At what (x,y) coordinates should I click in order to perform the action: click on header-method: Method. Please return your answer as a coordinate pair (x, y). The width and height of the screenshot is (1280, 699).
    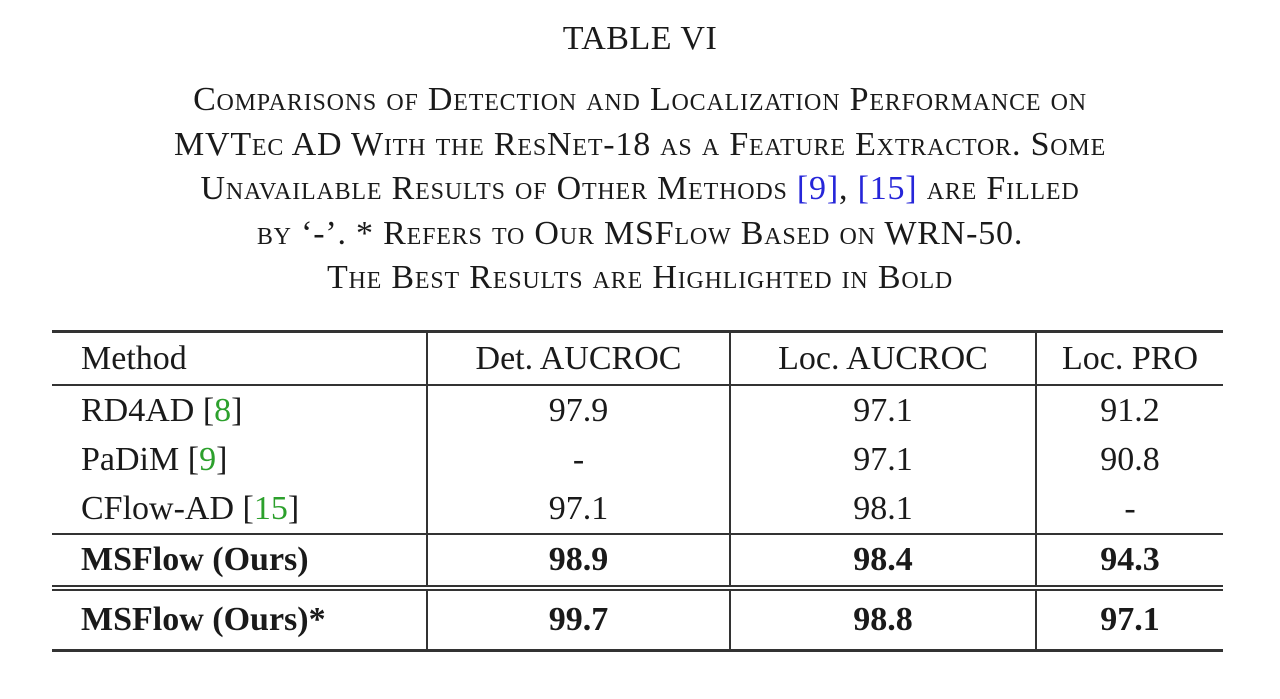
    Looking at the image, I should click on (240, 358).